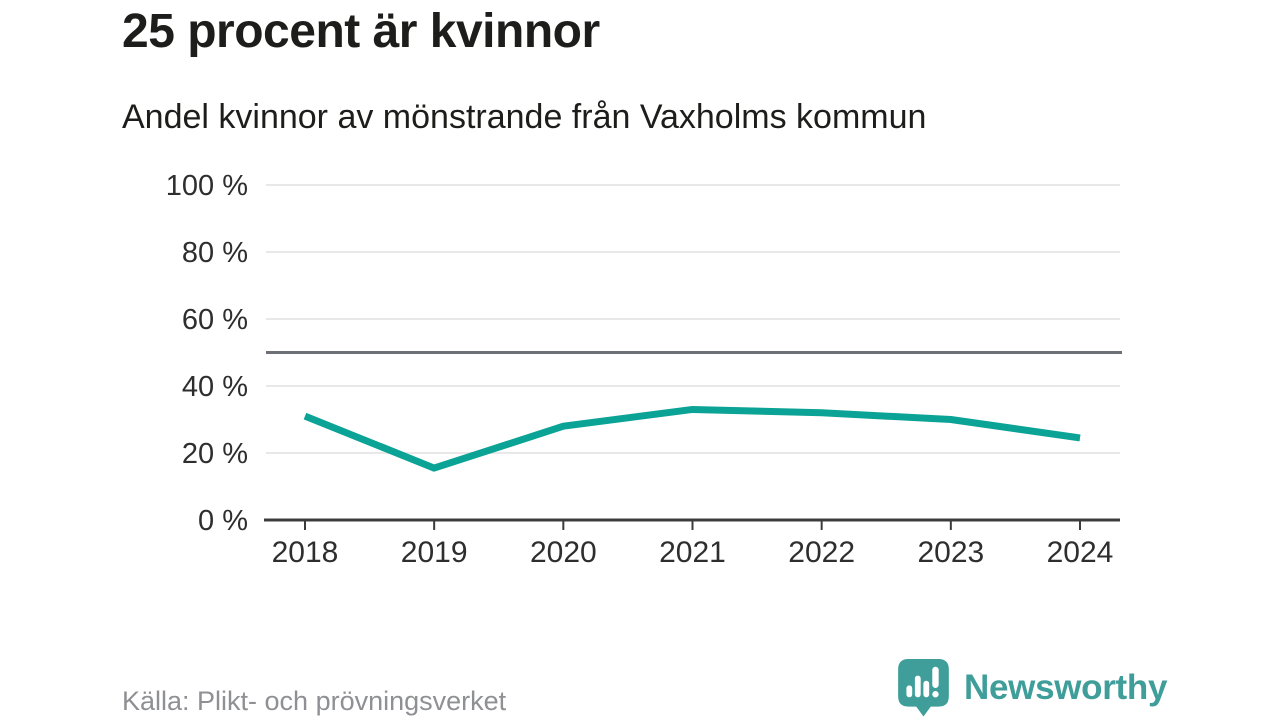  I want to click on x-axis-label: 2020, so click(563, 552).